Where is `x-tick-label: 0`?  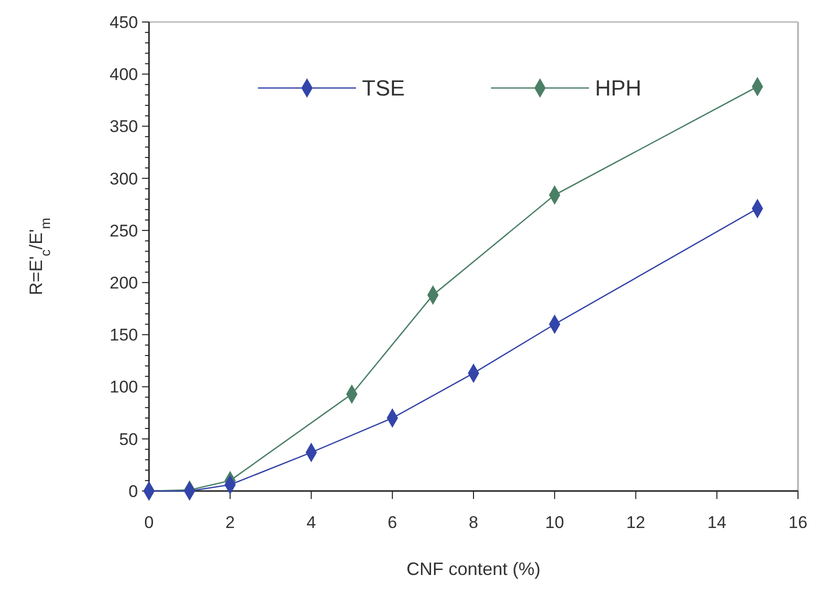 x-tick-label: 0 is located at coordinates (149, 522).